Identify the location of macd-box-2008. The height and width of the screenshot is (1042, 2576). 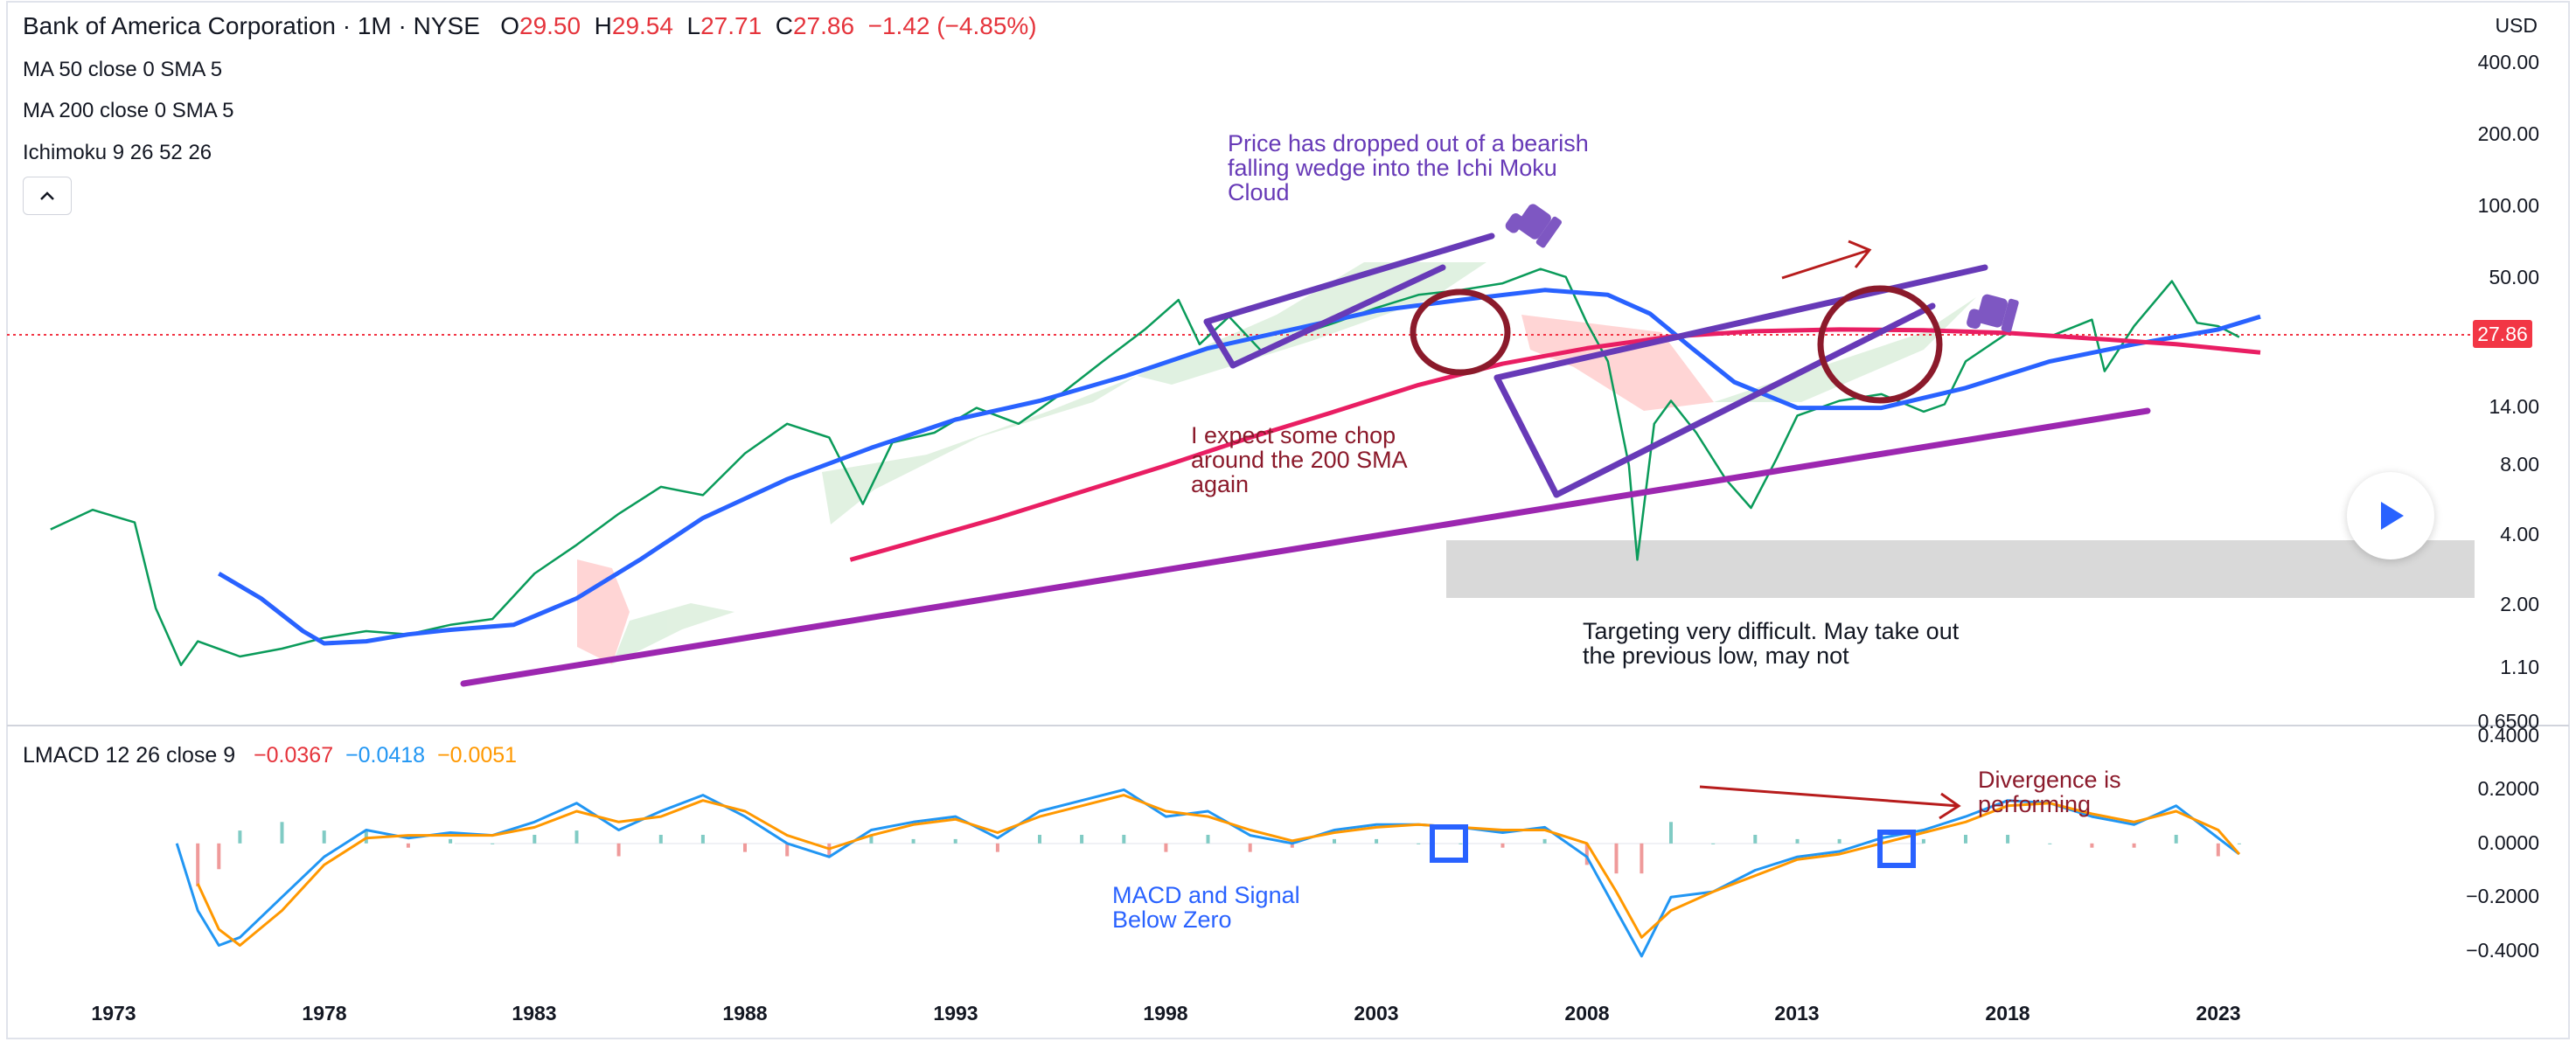
(1449, 843).